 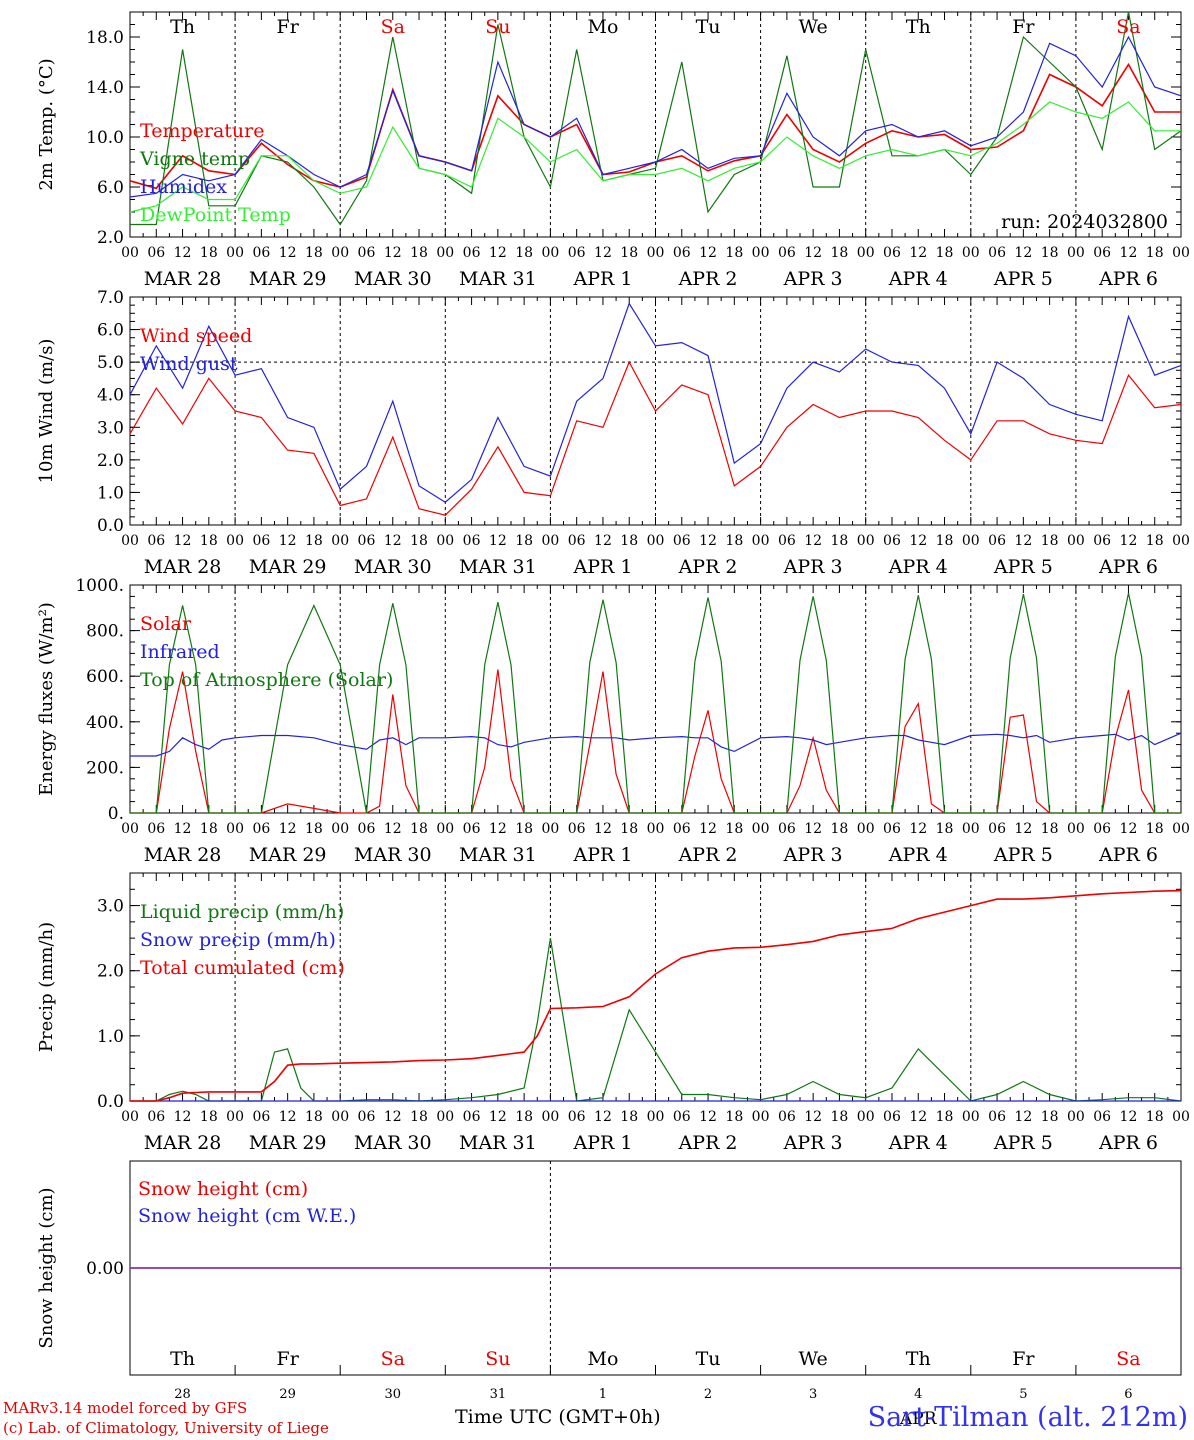 I want to click on panel-3-day-label: APR 2, so click(x=708, y=855).